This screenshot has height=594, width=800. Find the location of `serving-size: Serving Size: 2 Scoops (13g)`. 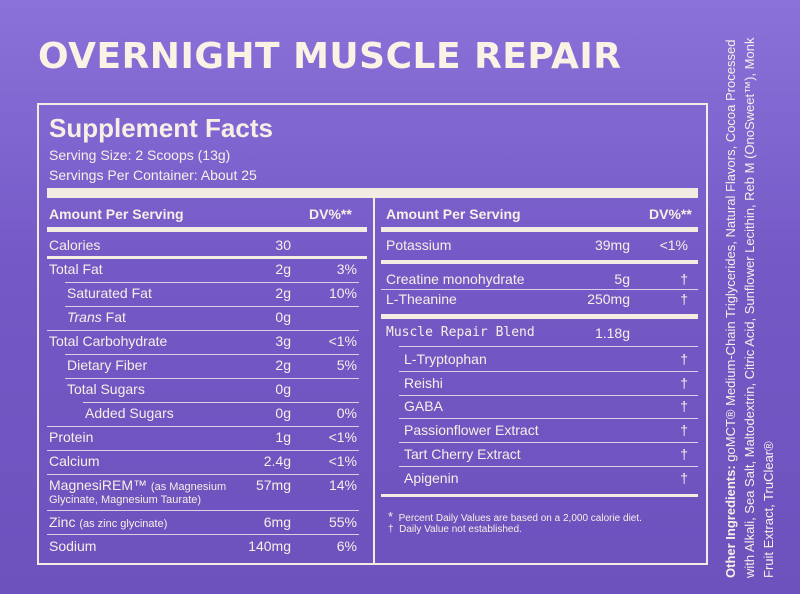

serving-size: Serving Size: 2 Scoops (13g) is located at coordinates (140, 155).